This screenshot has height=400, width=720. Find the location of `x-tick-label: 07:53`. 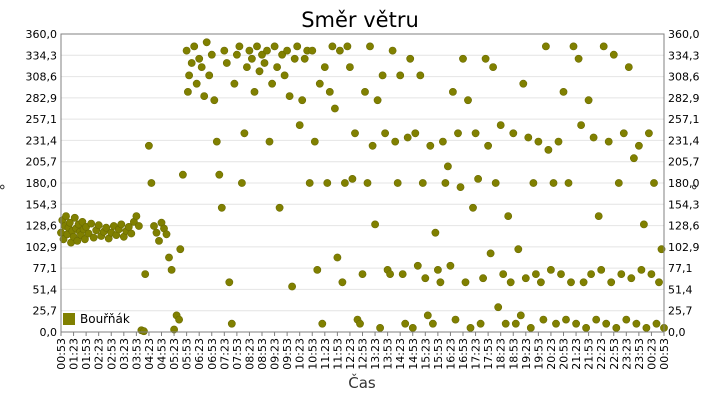

x-tick-label: 07:53 is located at coordinates (237, 354).